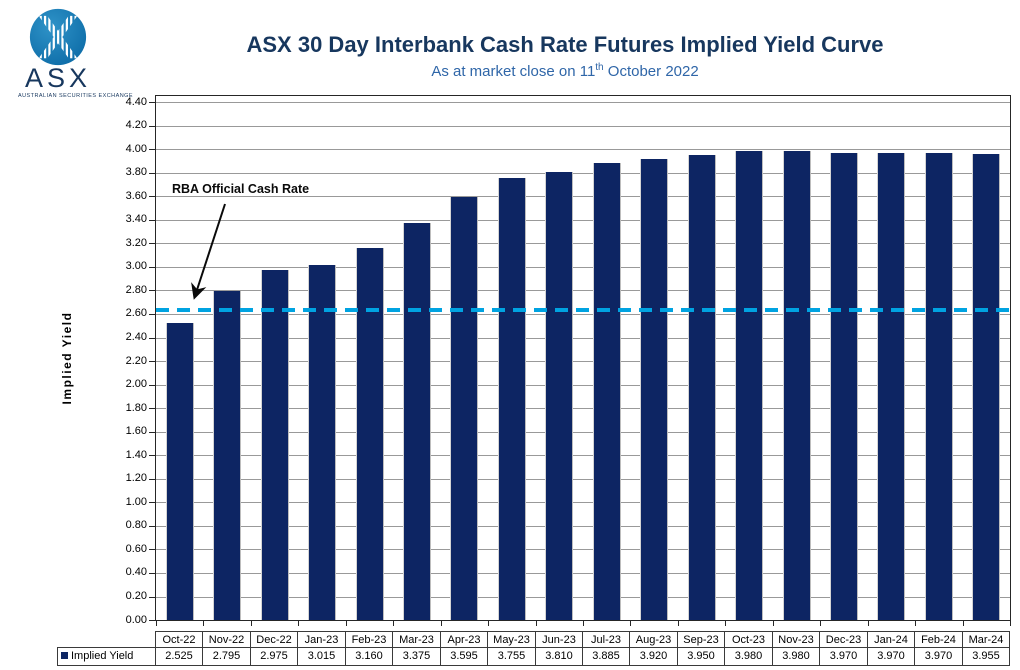  Describe the element at coordinates (274, 639) in the screenshot. I see `month-header-cell: Dec-22` at that location.